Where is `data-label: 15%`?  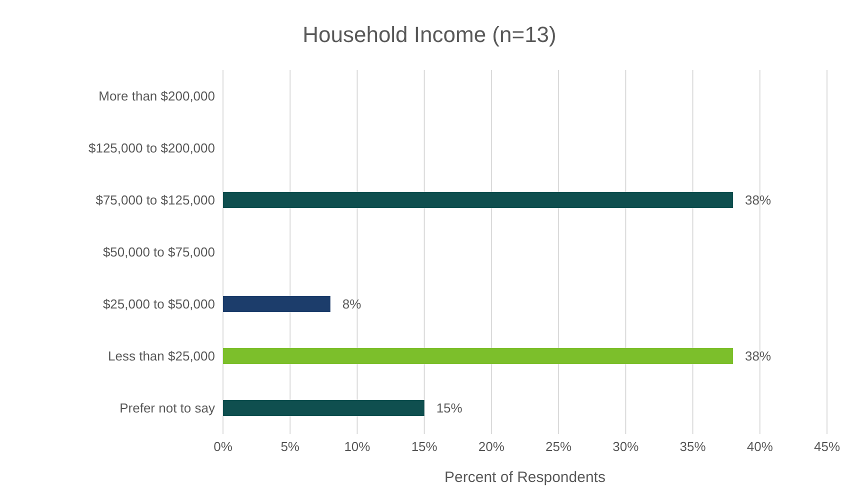
data-label: 15% is located at coordinates (449, 408).